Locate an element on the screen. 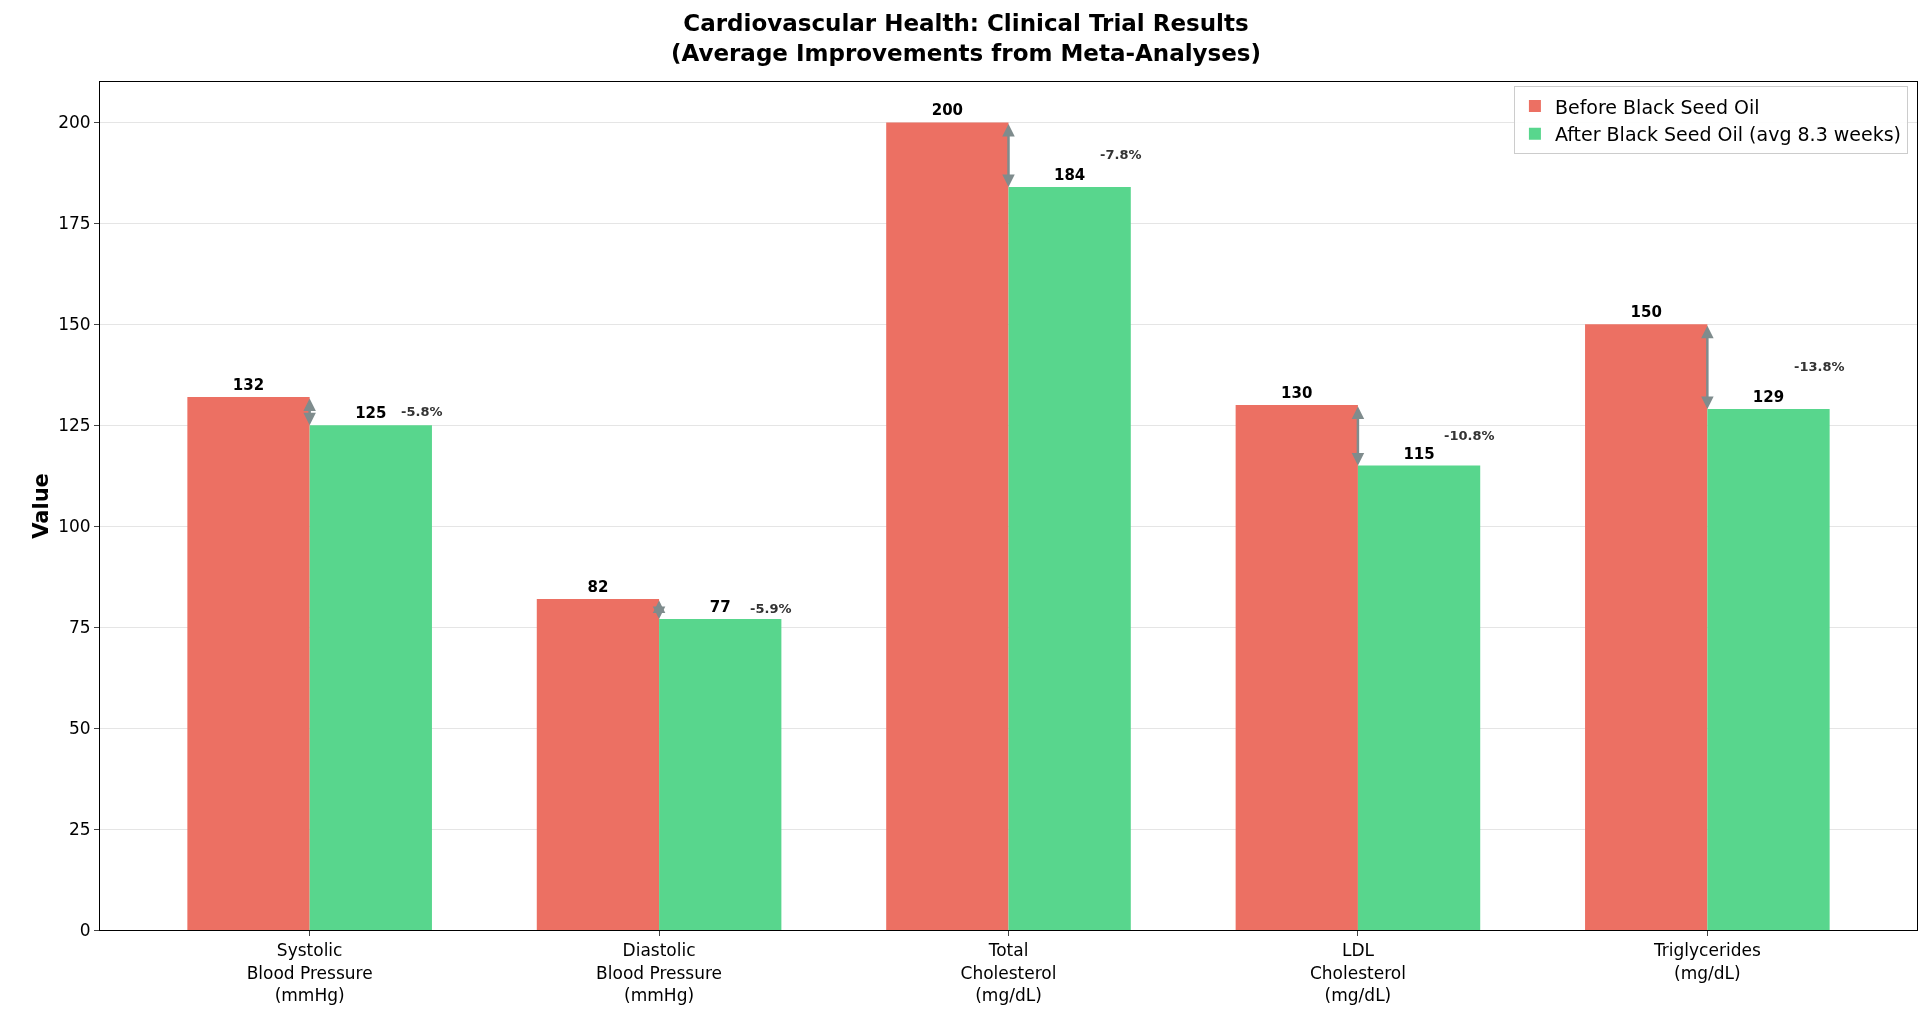 The image size is (1932, 1030). y-tick-label: 50 is located at coordinates (79, 728).